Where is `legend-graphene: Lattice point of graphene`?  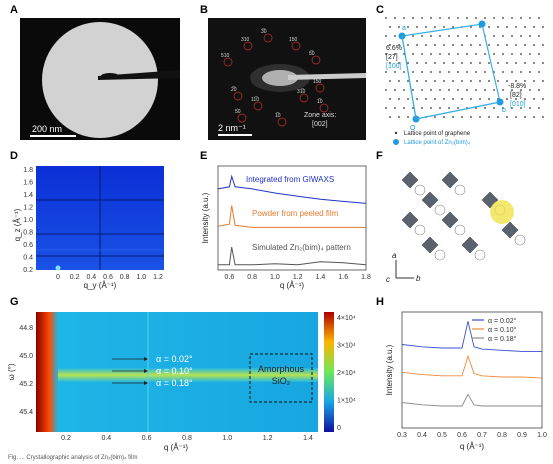
legend-graphene: Lattice point of graphene is located at coordinates (437, 134).